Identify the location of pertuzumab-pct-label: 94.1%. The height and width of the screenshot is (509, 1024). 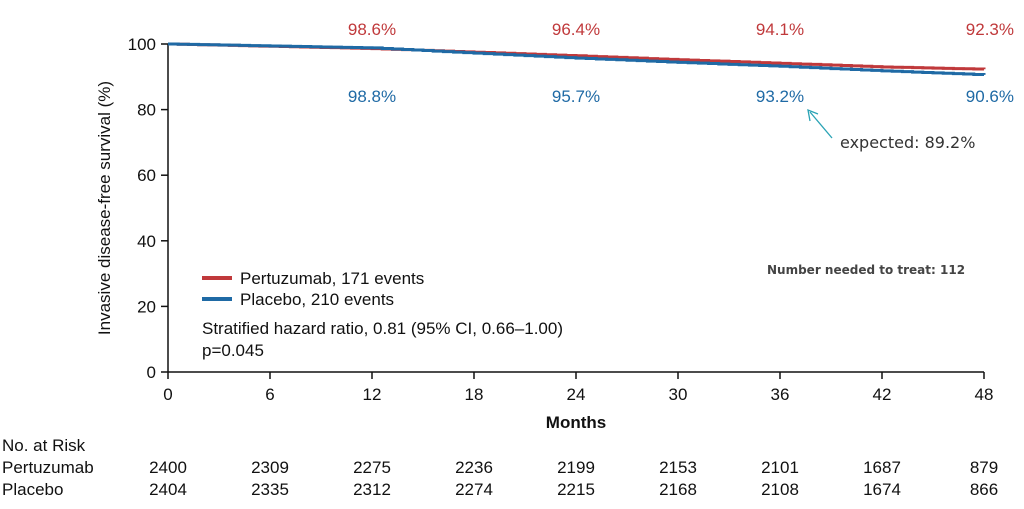
(780, 29).